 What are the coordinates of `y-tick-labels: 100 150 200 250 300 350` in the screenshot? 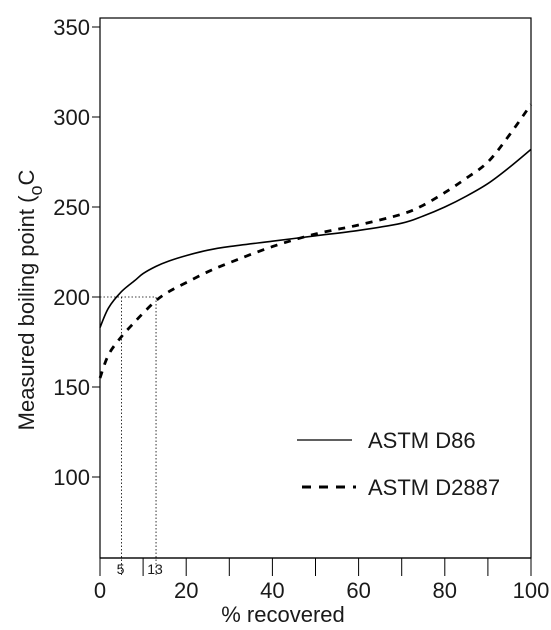 It's located at (71, 252).